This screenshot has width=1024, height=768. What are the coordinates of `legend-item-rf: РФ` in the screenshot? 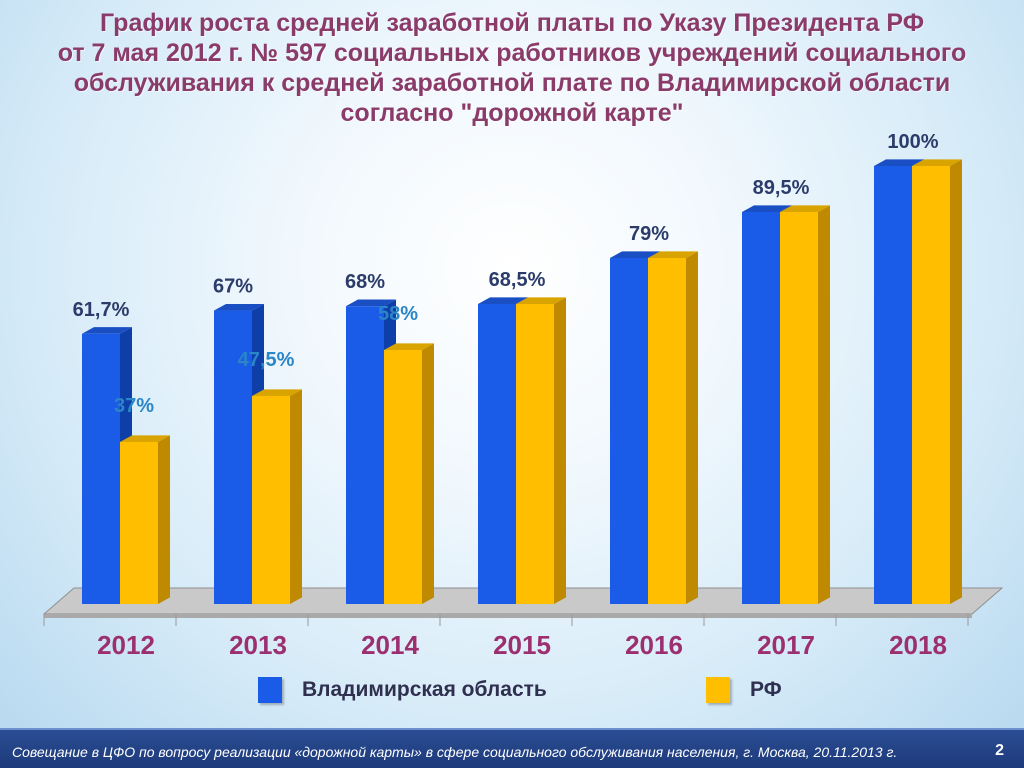 It's located at (744, 690).